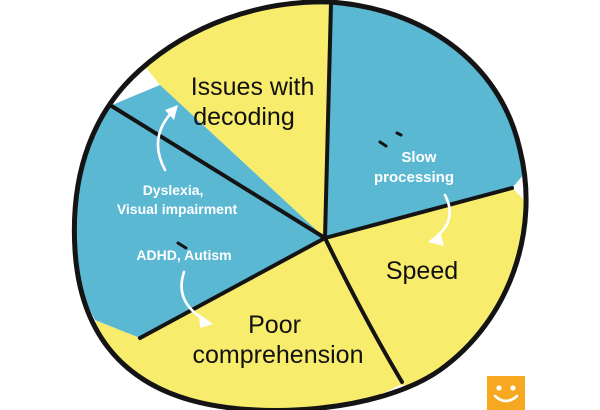  I want to click on divider-top-left, so click(217, 171).